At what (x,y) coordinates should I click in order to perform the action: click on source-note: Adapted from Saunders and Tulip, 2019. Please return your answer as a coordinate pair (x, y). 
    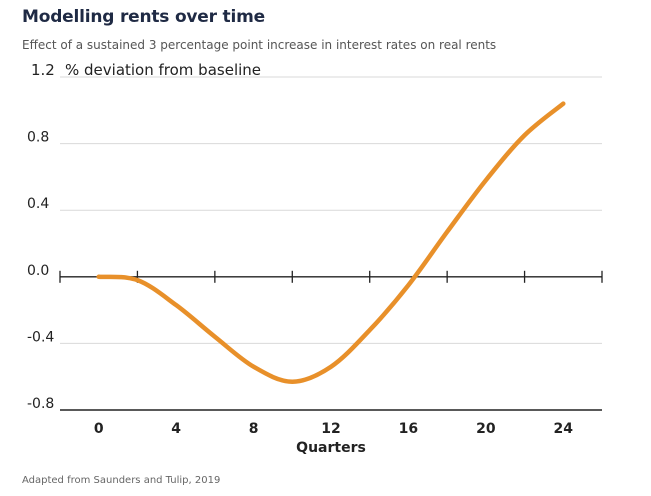
    Looking at the image, I should click on (121, 480).